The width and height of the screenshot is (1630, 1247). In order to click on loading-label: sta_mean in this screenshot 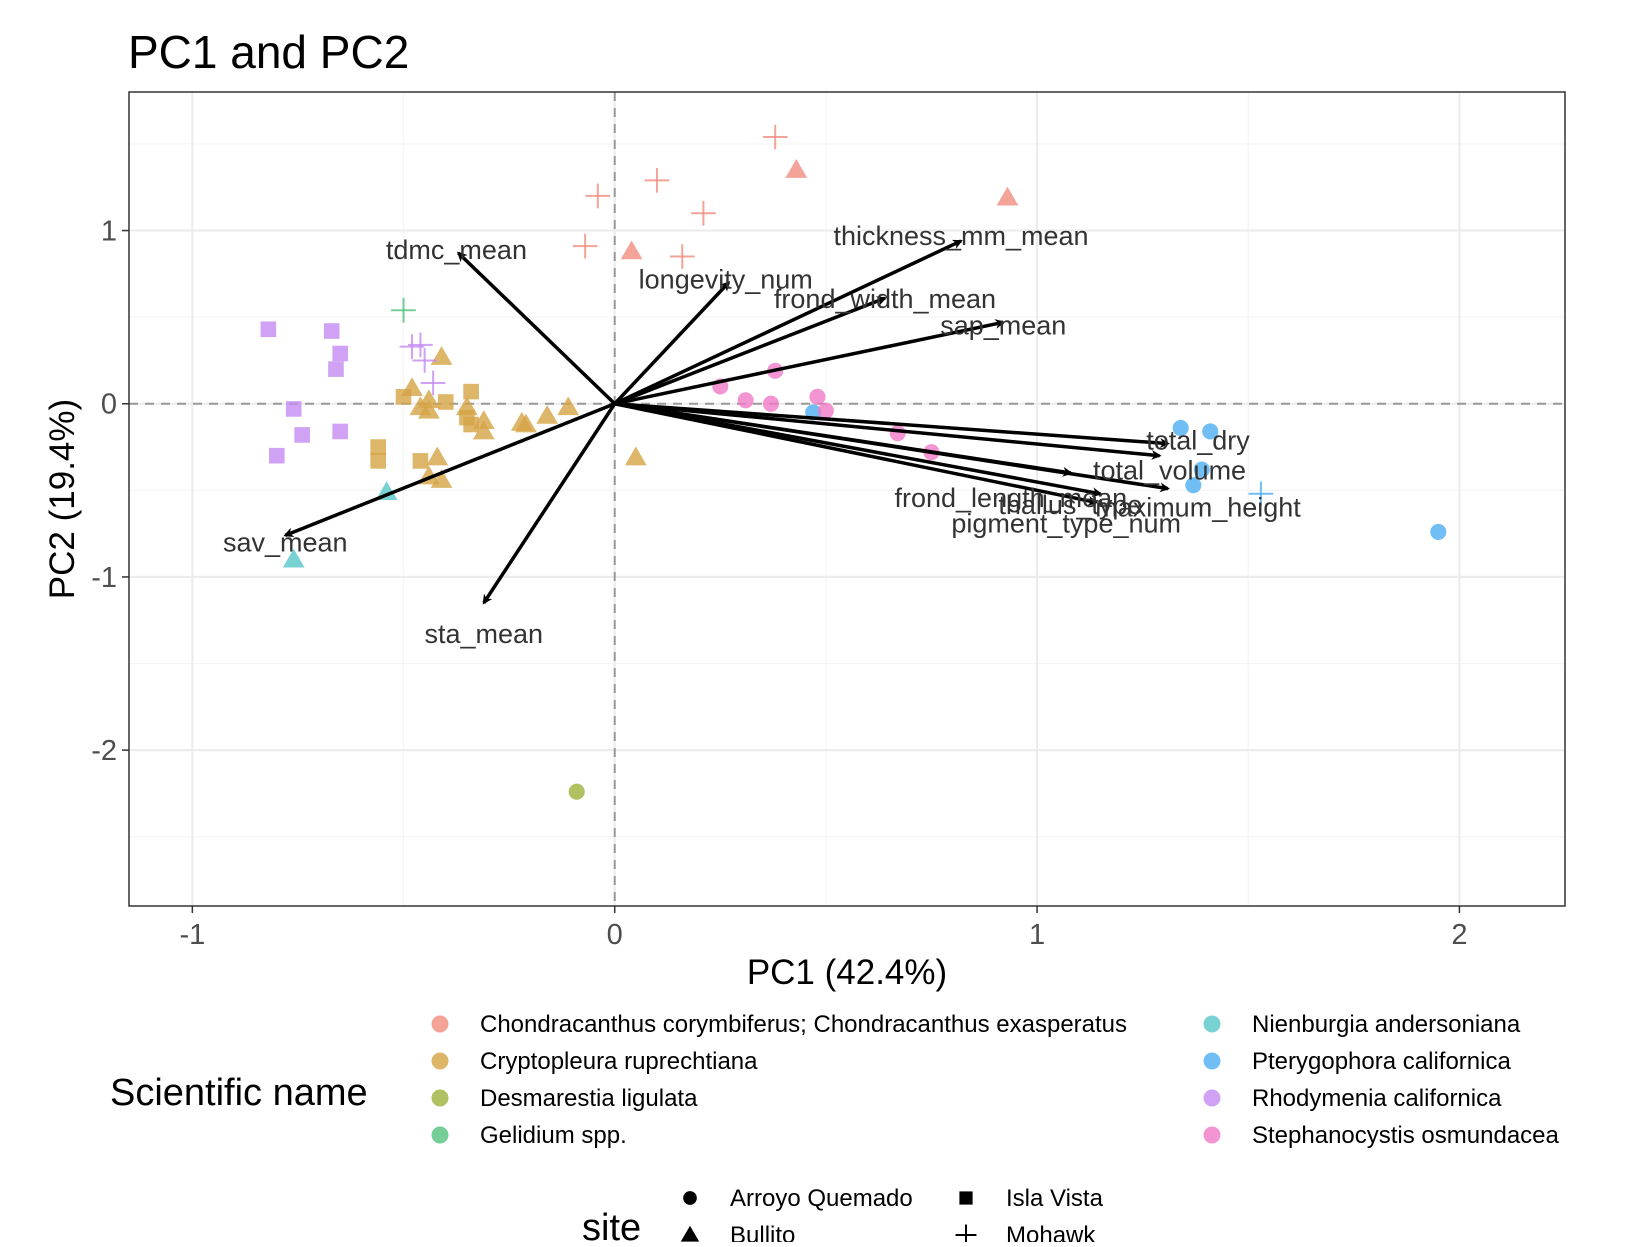, I will do `click(483, 634)`.